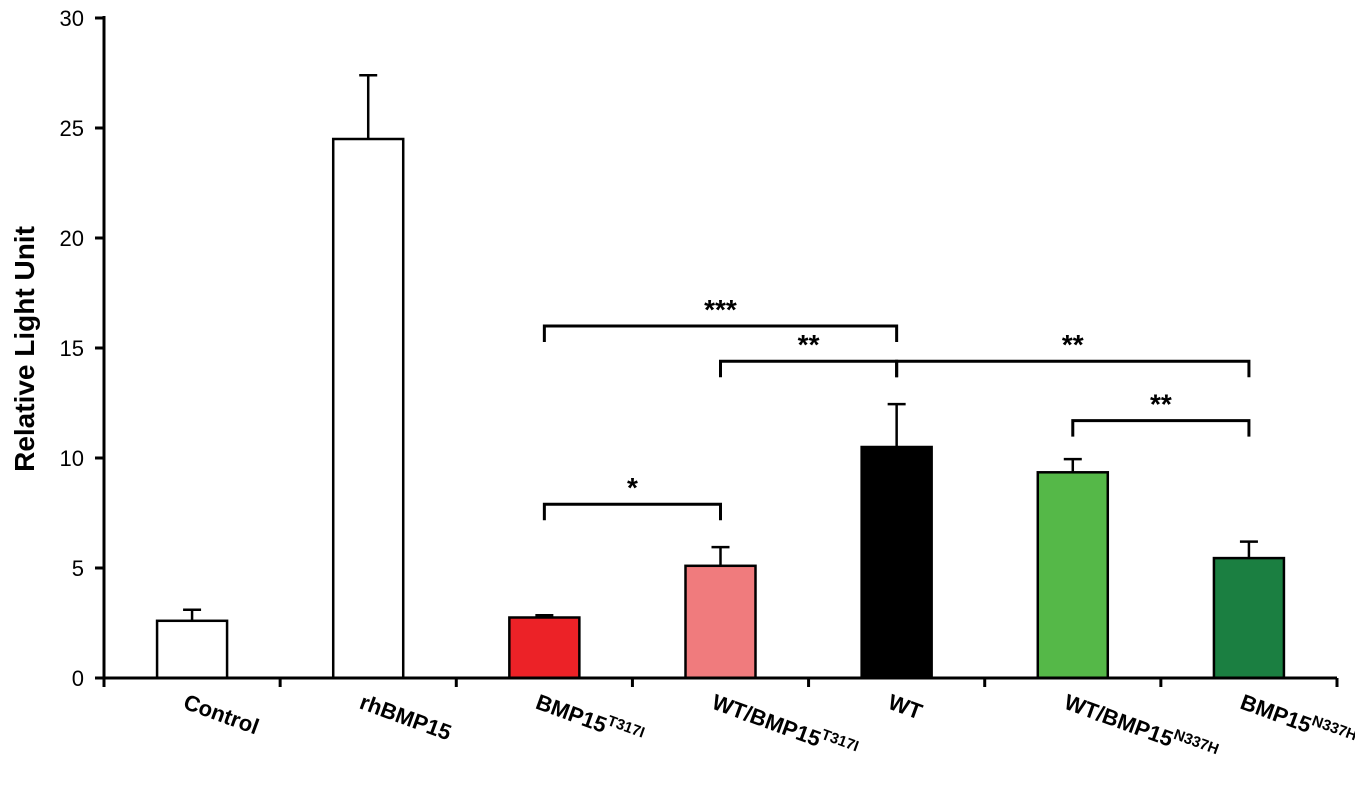  What do you see at coordinates (720, 309) in the screenshot?
I see `significance-label: ***` at bounding box center [720, 309].